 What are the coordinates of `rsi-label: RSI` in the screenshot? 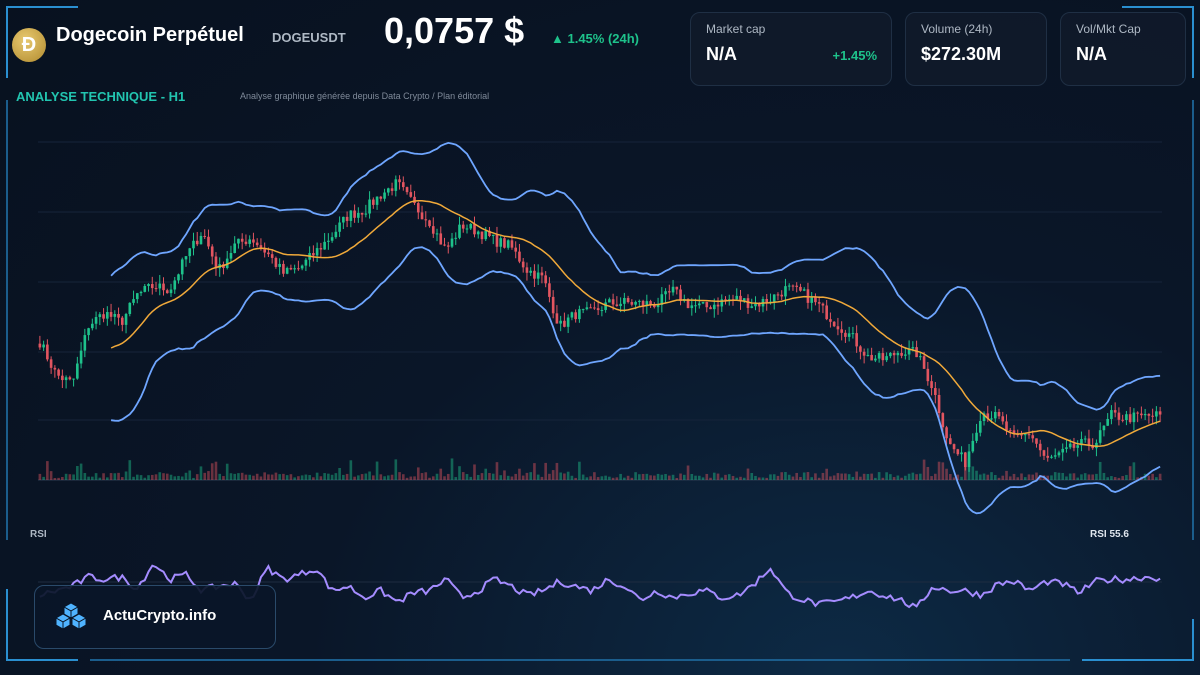 It's located at (38, 534).